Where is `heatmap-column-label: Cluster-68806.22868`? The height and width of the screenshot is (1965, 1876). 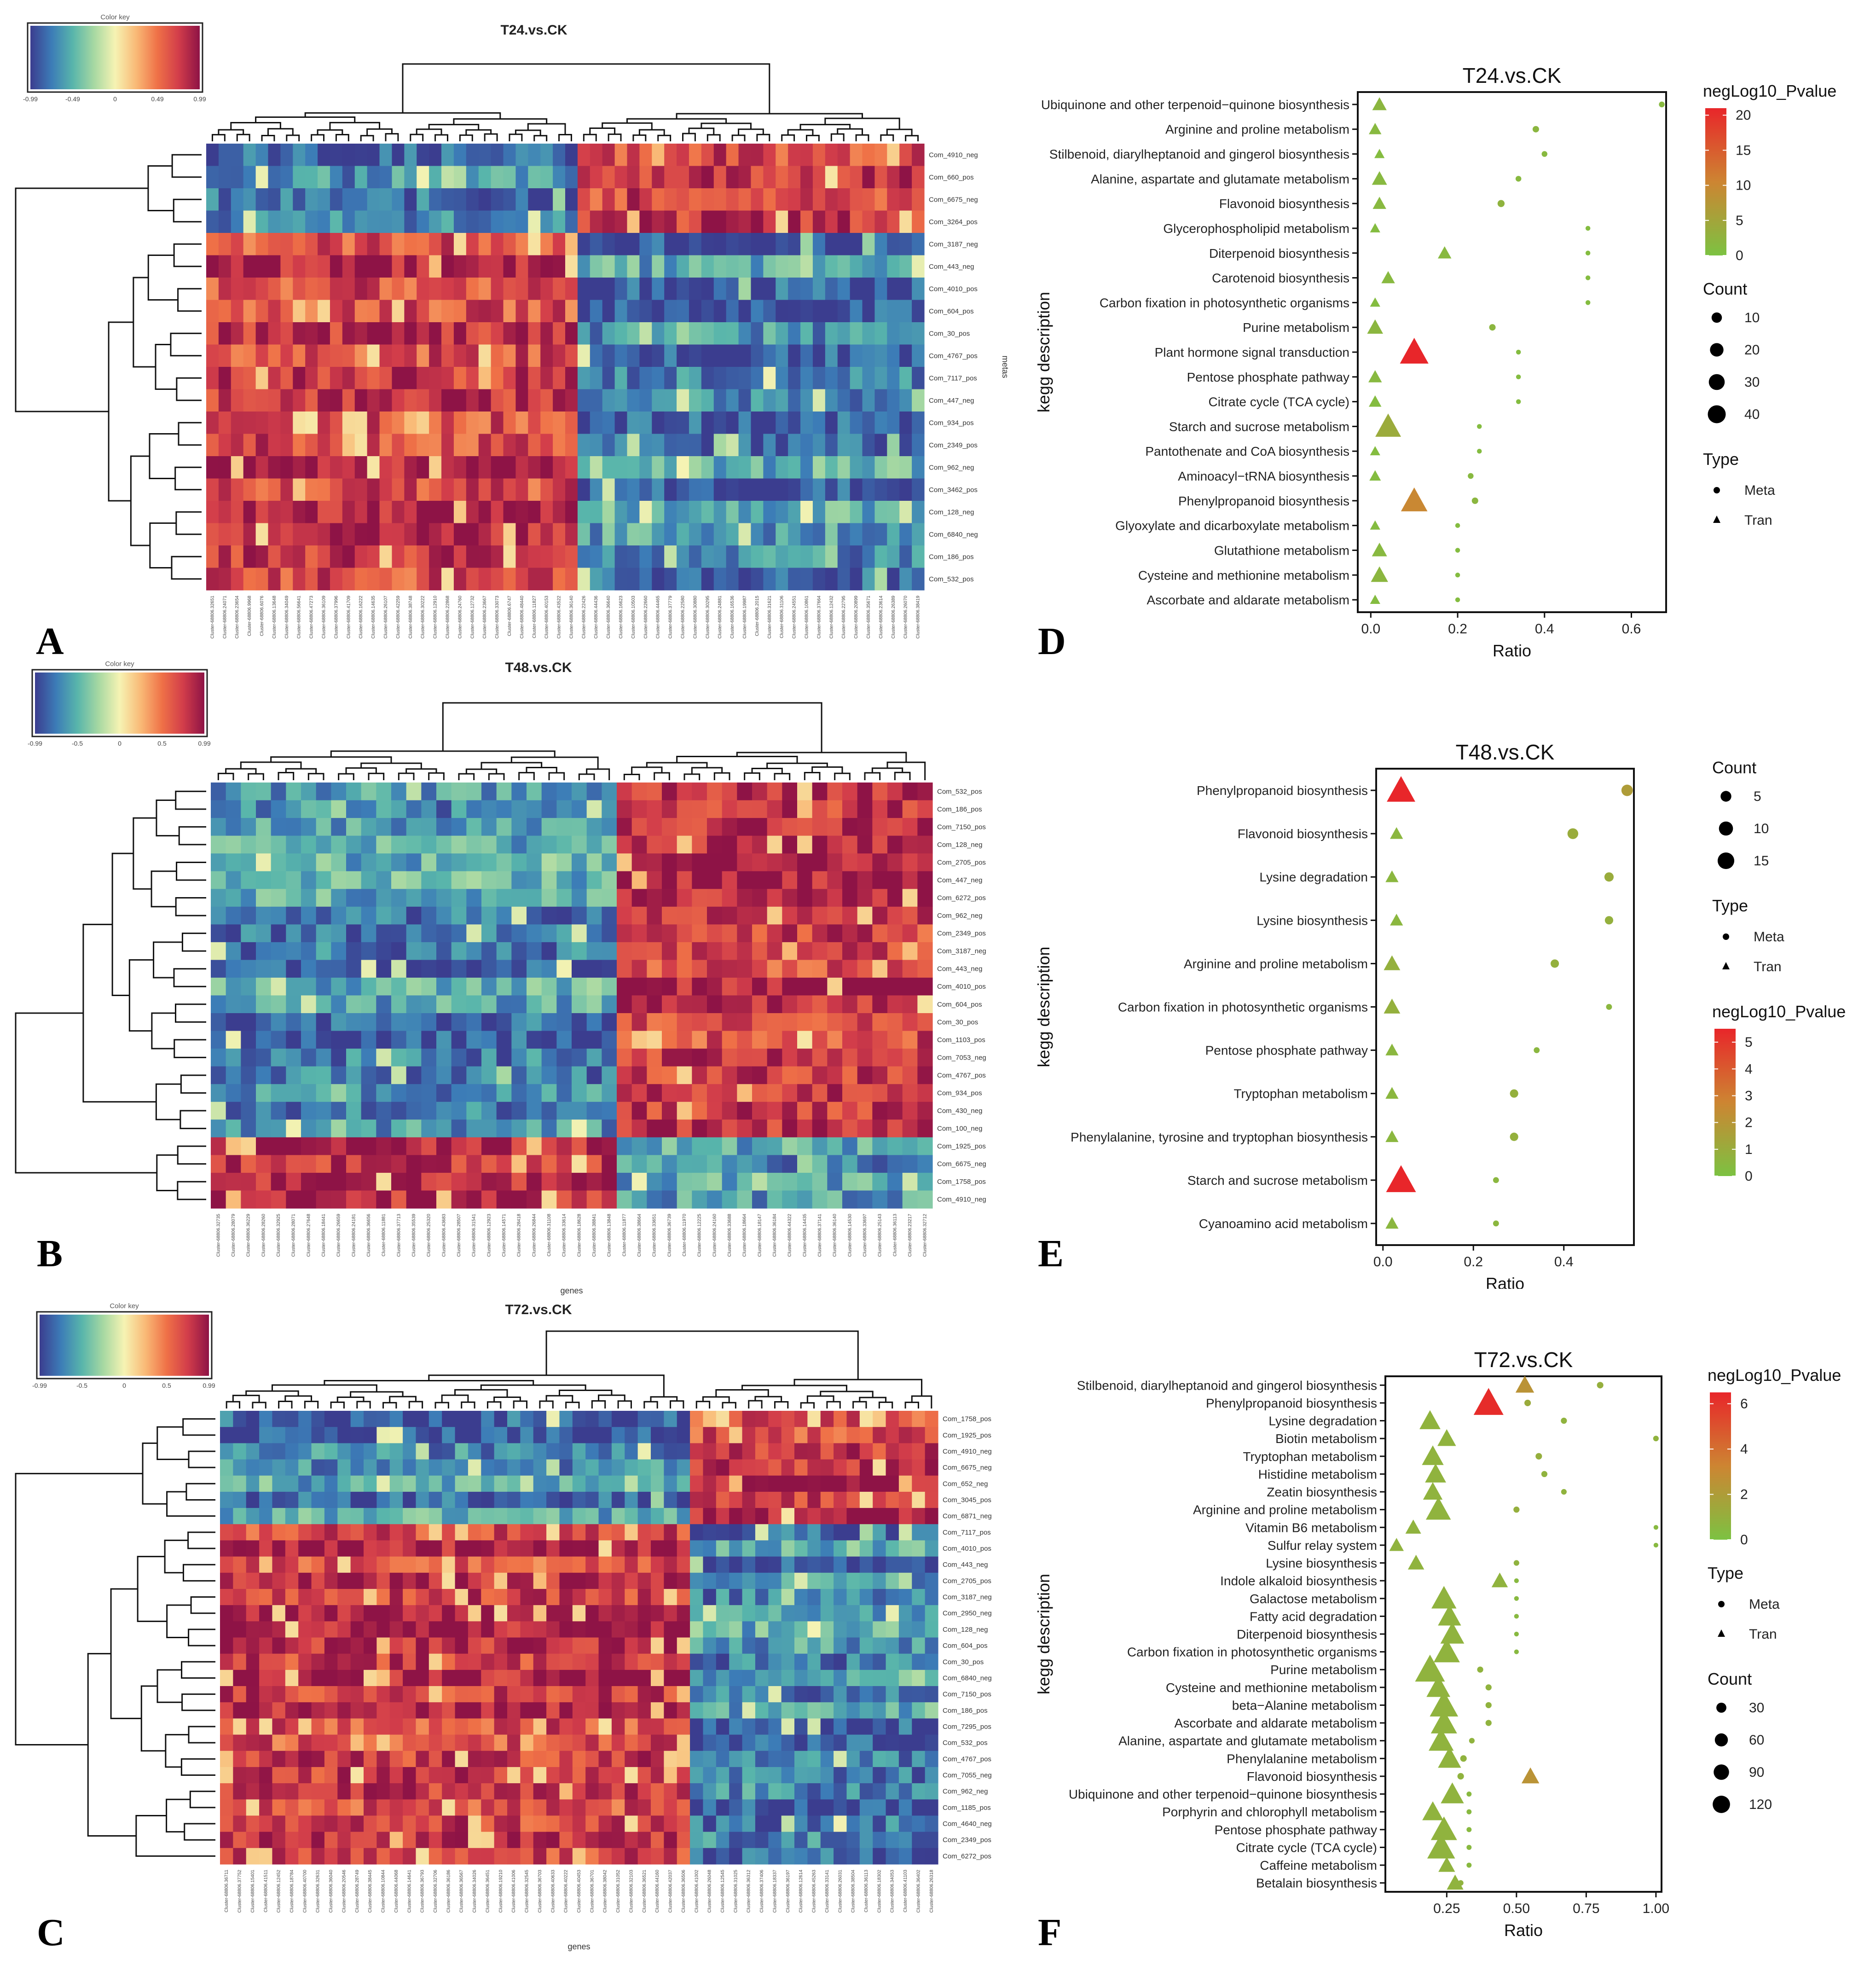
heatmap-column-label: Cluster-68806.22868 is located at coordinates (447, 617).